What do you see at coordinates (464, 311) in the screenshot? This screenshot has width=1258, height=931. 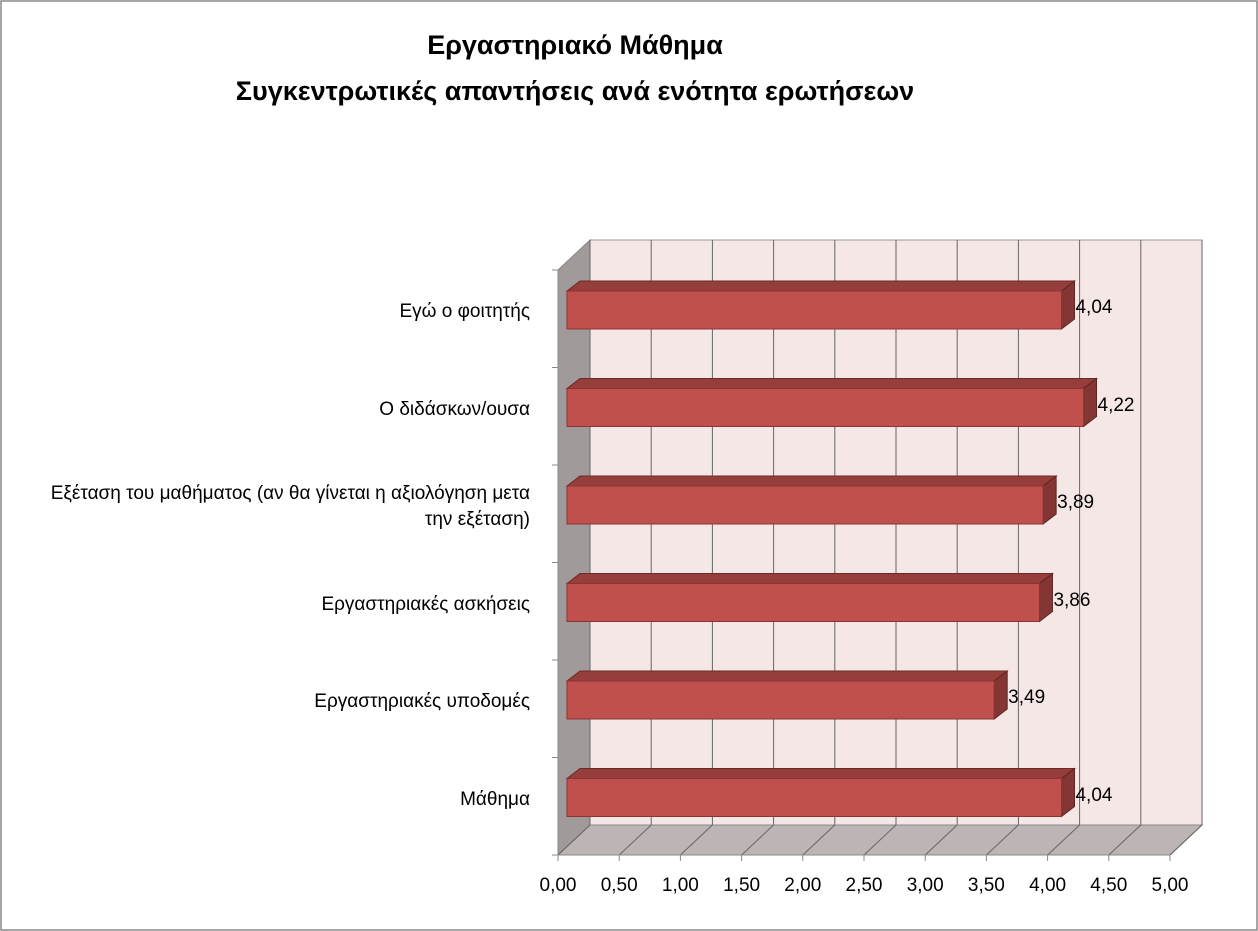 I see `y-tick-label: Εγώ ο φοιτητής` at bounding box center [464, 311].